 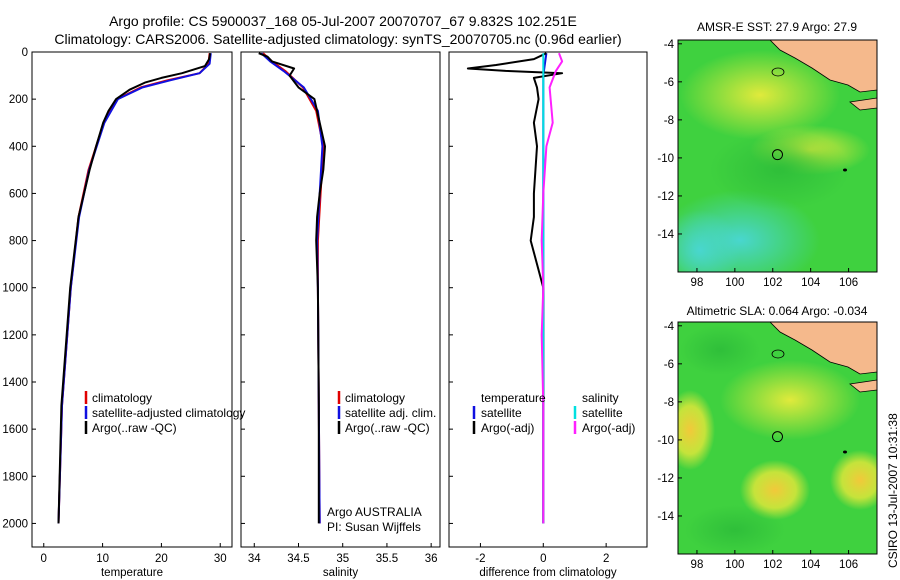 What do you see at coordinates (15, 289) in the screenshot?
I see `y-tick-label: 1000` at bounding box center [15, 289].